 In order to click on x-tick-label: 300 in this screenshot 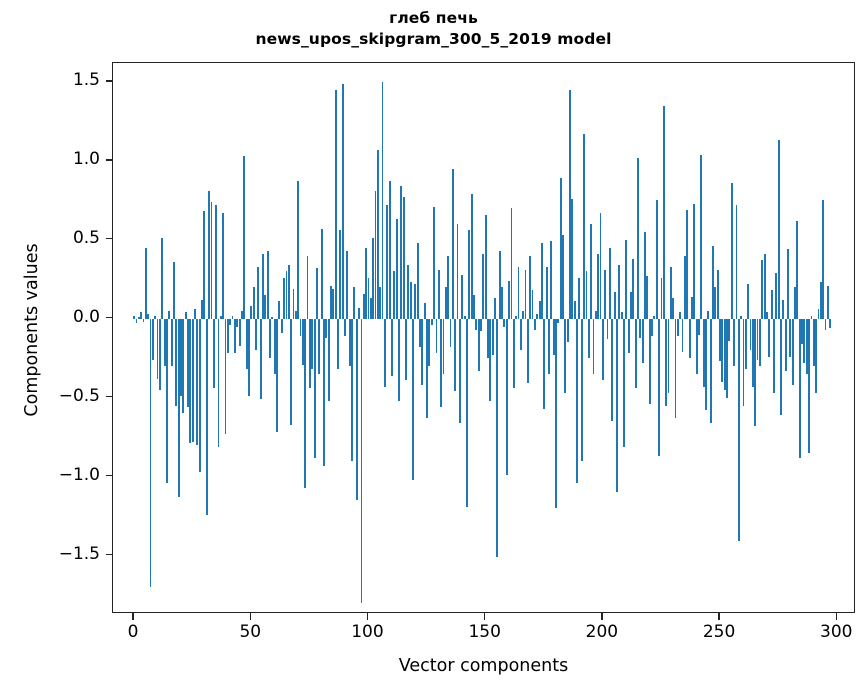, I will do `click(836, 632)`.